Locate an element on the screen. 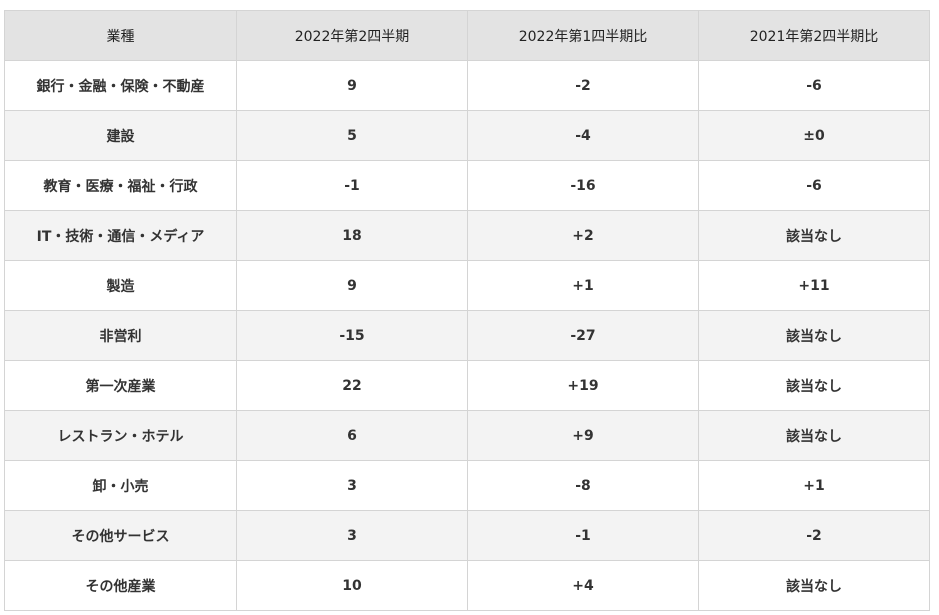 The image size is (939, 615). value-cell: +19 is located at coordinates (583, 385).